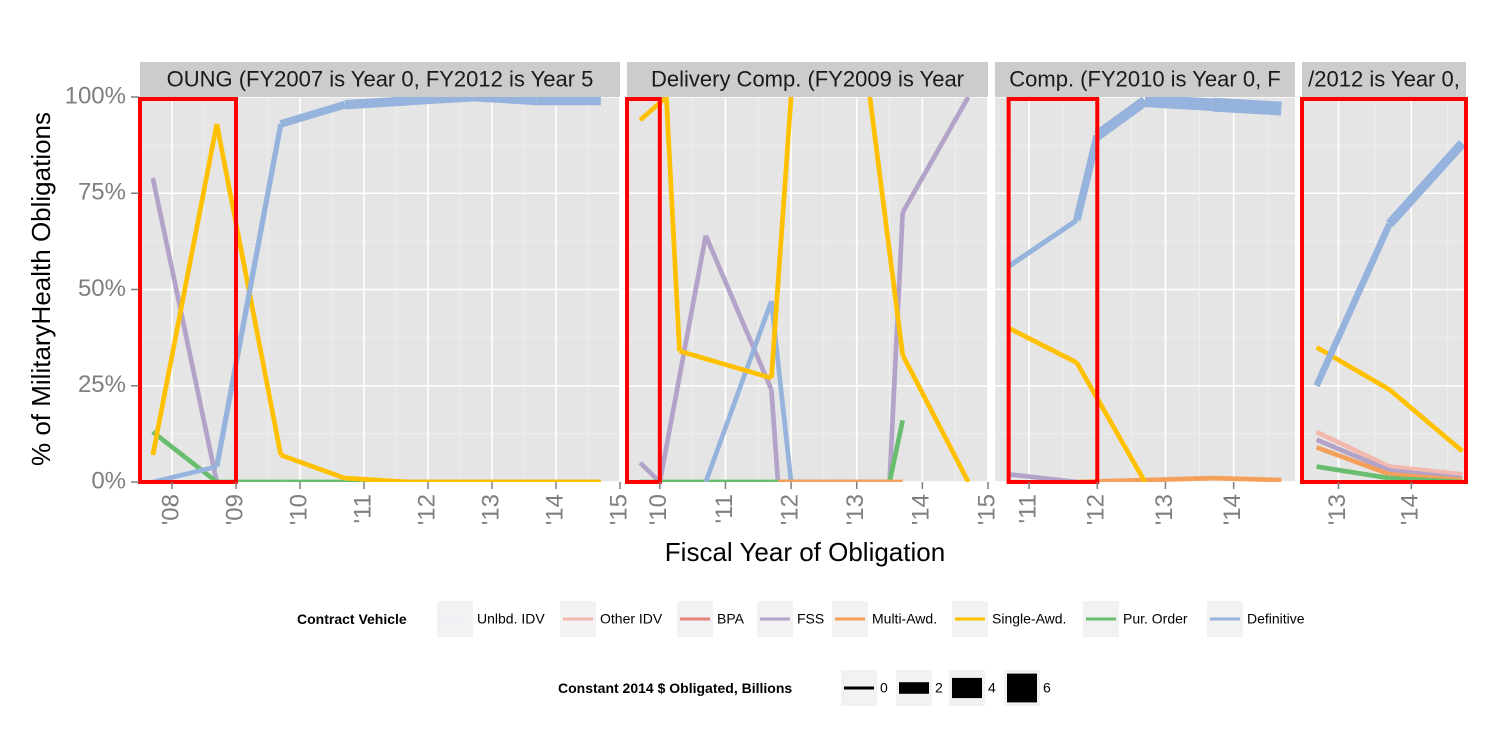 The height and width of the screenshot is (750, 1500). What do you see at coordinates (95, 95) in the screenshot?
I see `y-tick-label: 100%` at bounding box center [95, 95].